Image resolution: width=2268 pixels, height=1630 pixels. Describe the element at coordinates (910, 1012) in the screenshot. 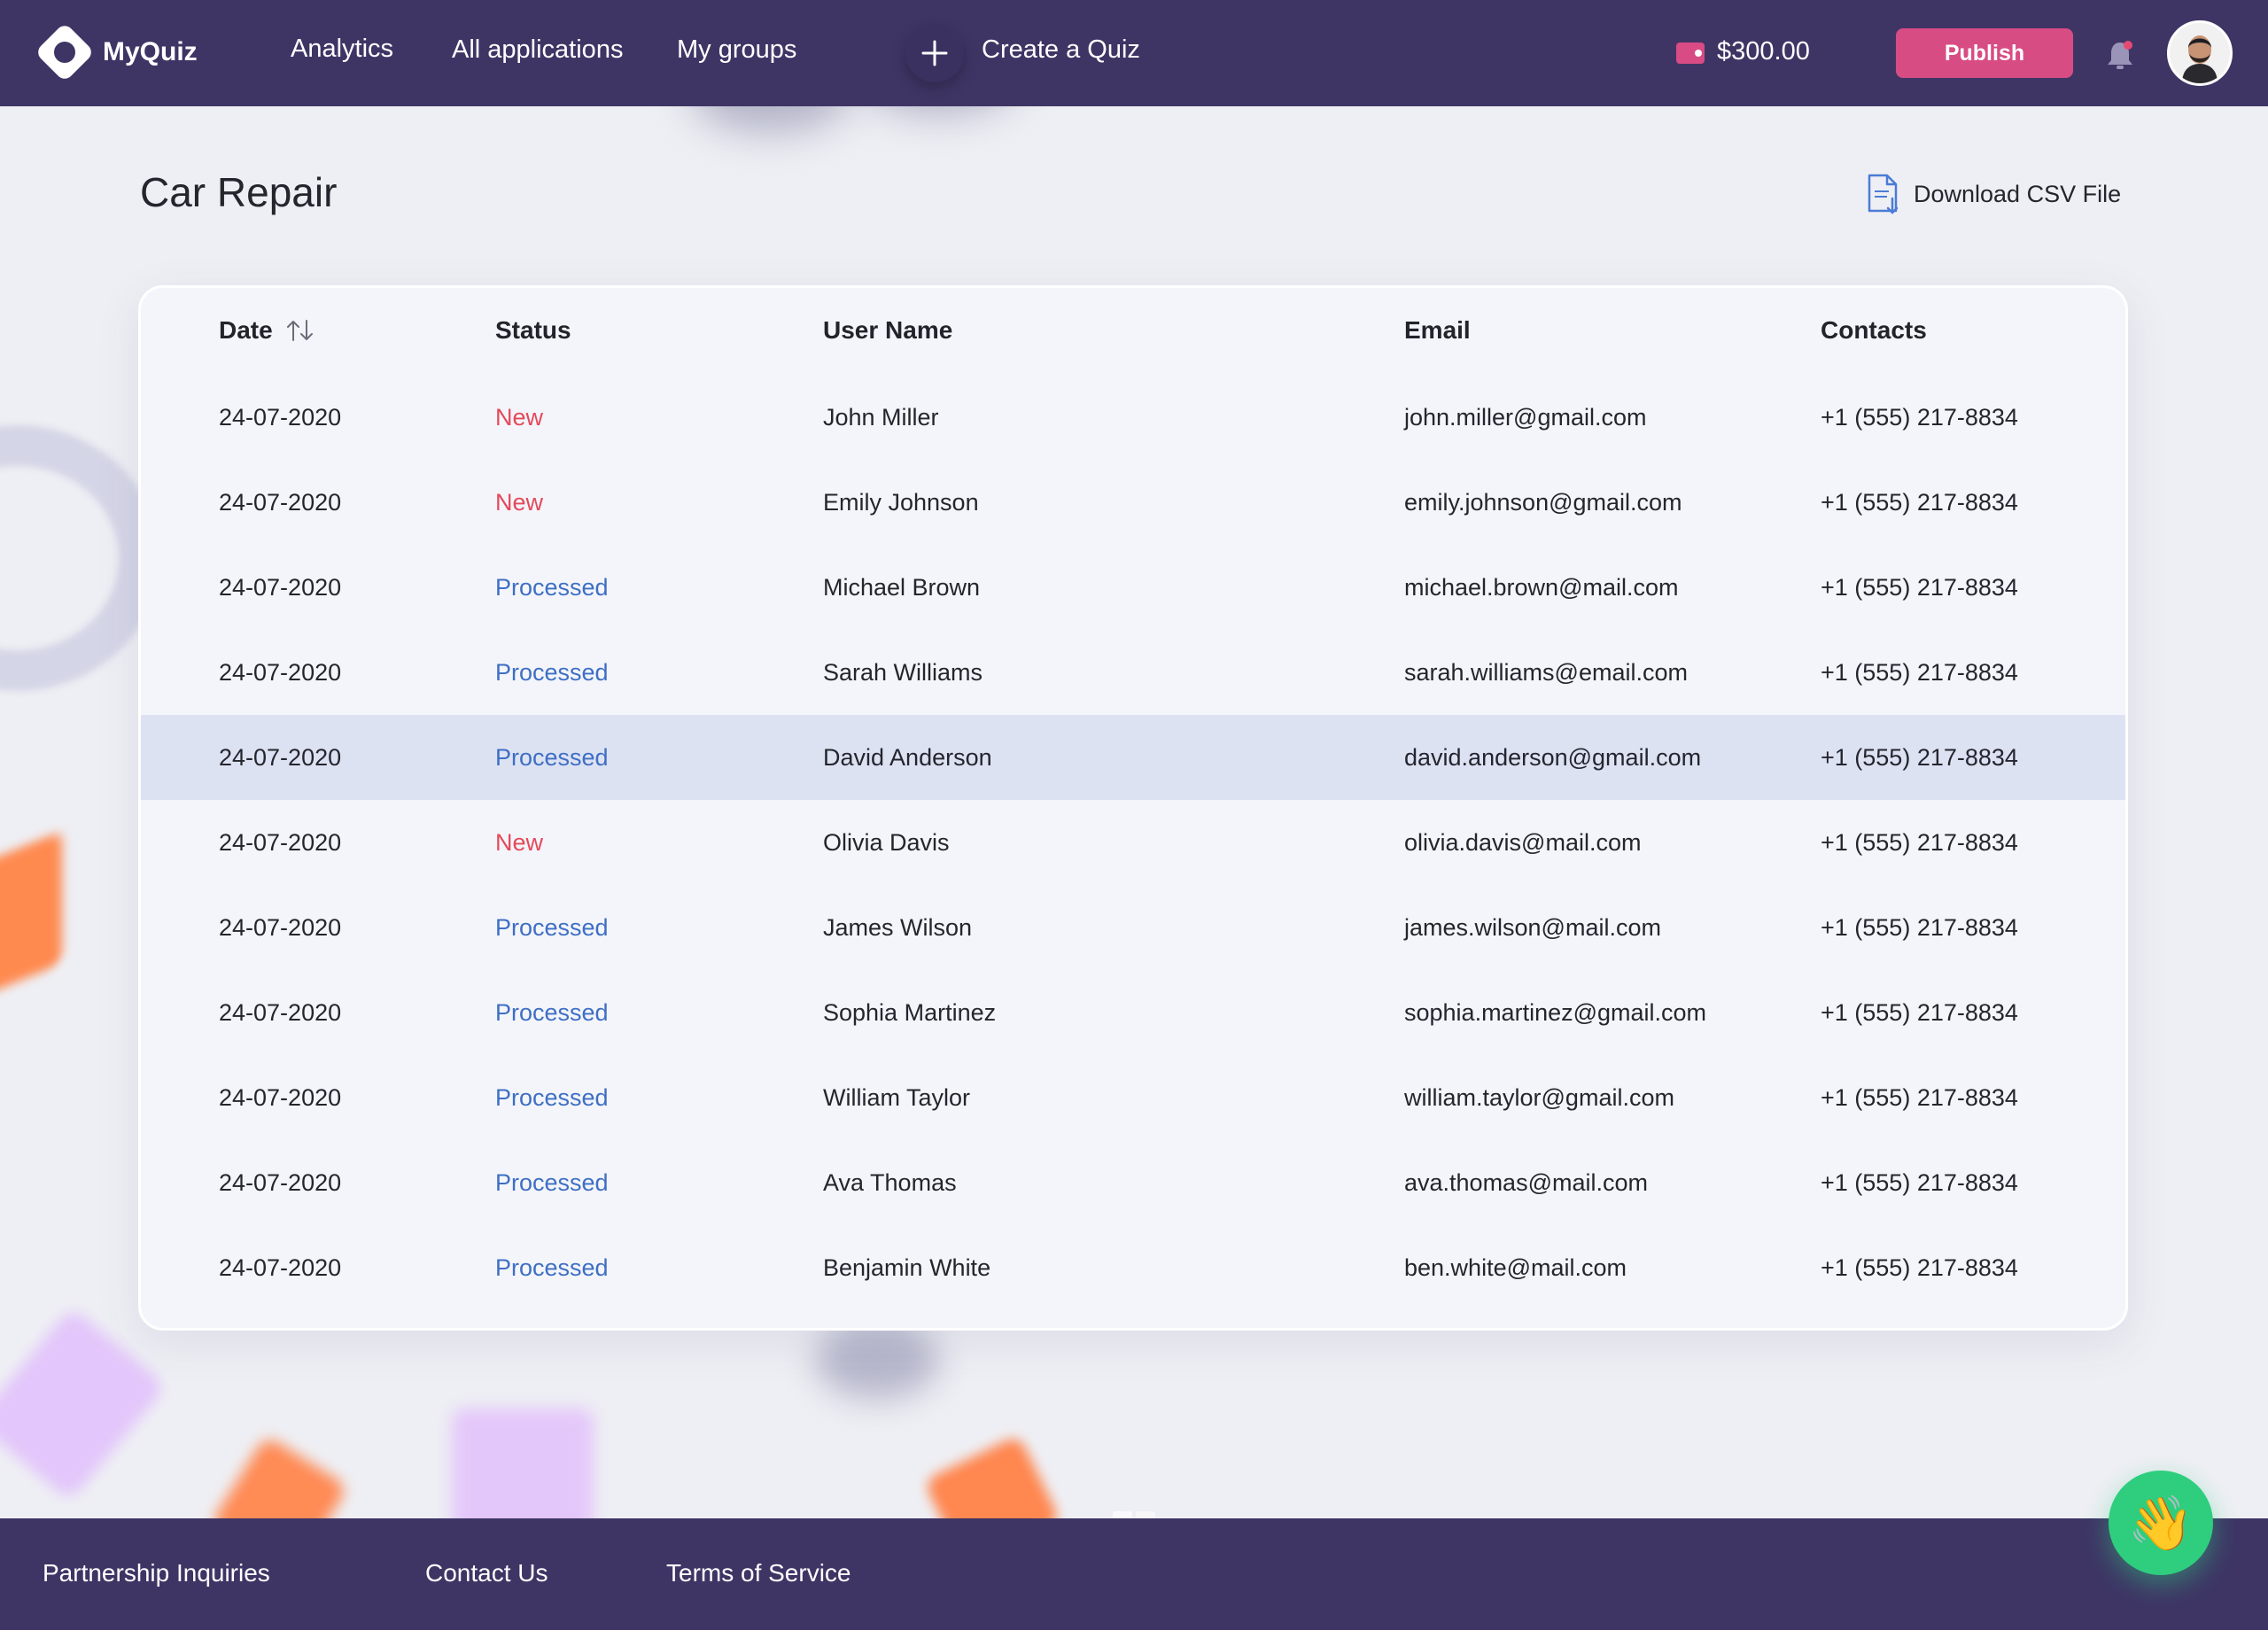

I see `cell-user-name: Sophia Martinez` at that location.